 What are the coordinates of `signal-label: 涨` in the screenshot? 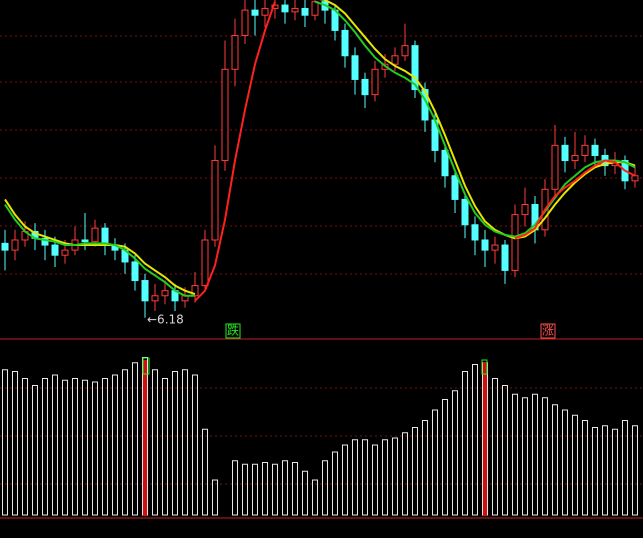 It's located at (548, 330).